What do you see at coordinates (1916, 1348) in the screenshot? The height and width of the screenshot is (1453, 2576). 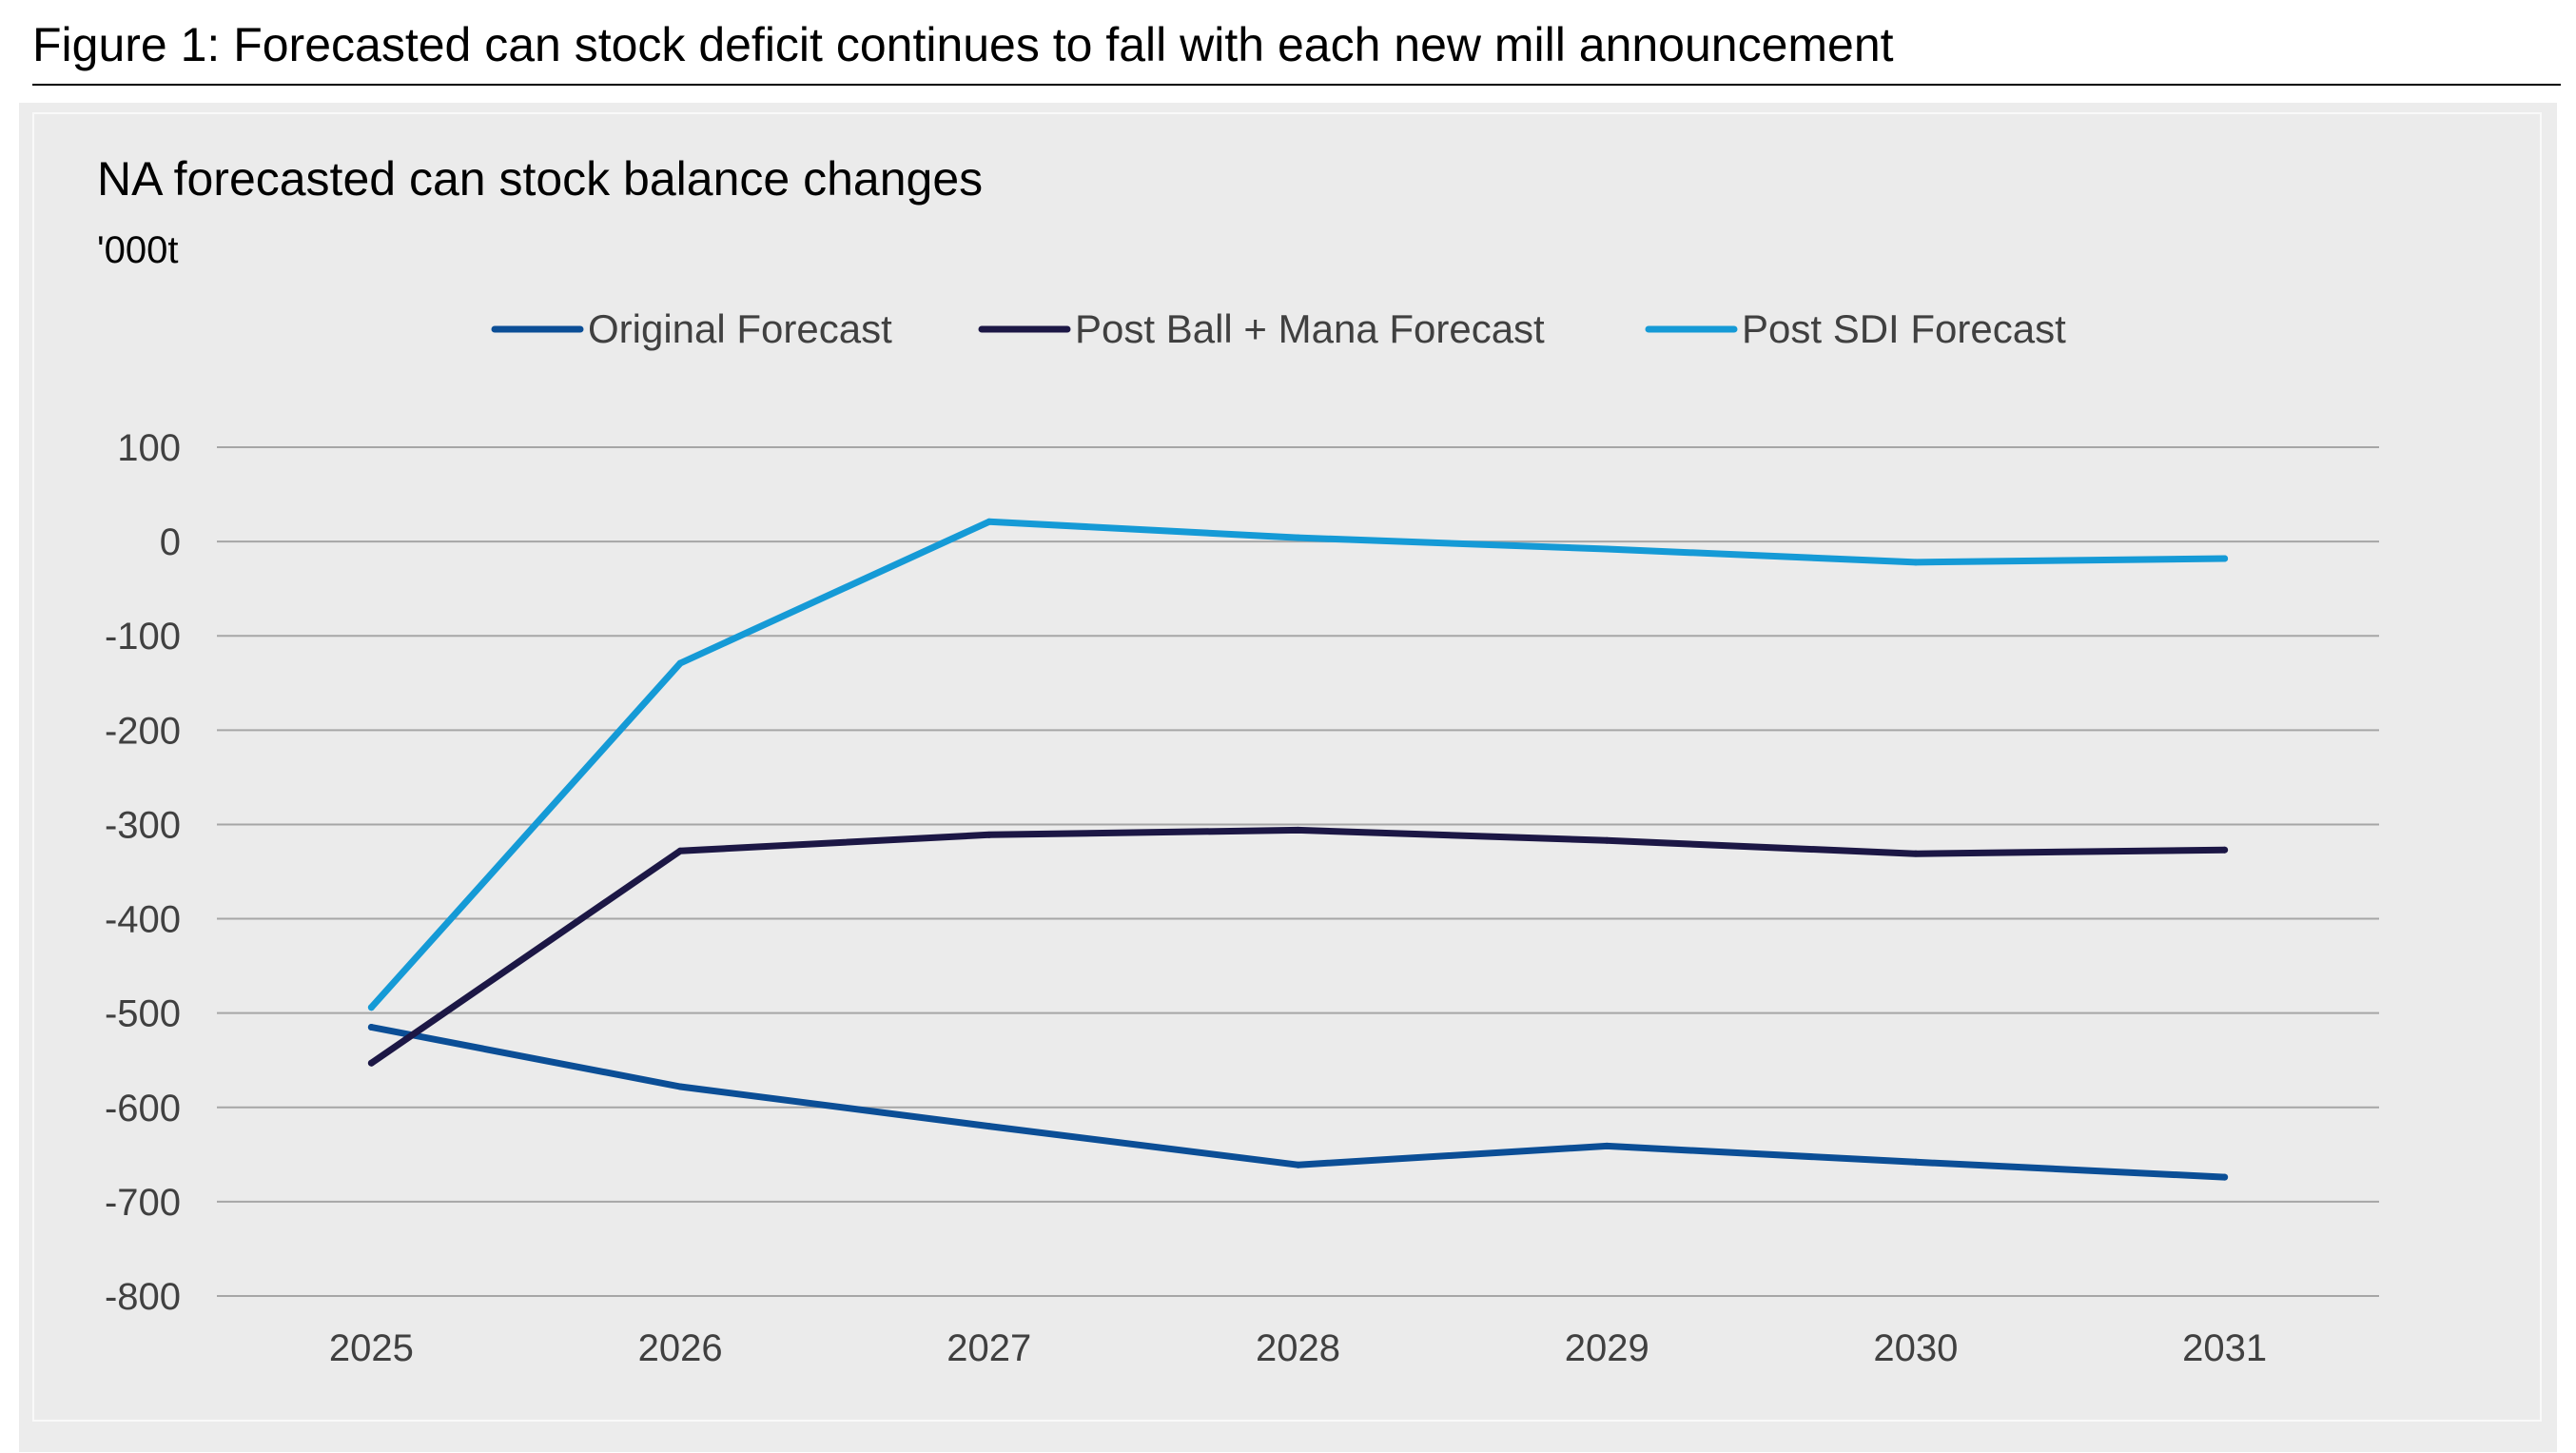 I see `x-tick-label: 2030` at bounding box center [1916, 1348].